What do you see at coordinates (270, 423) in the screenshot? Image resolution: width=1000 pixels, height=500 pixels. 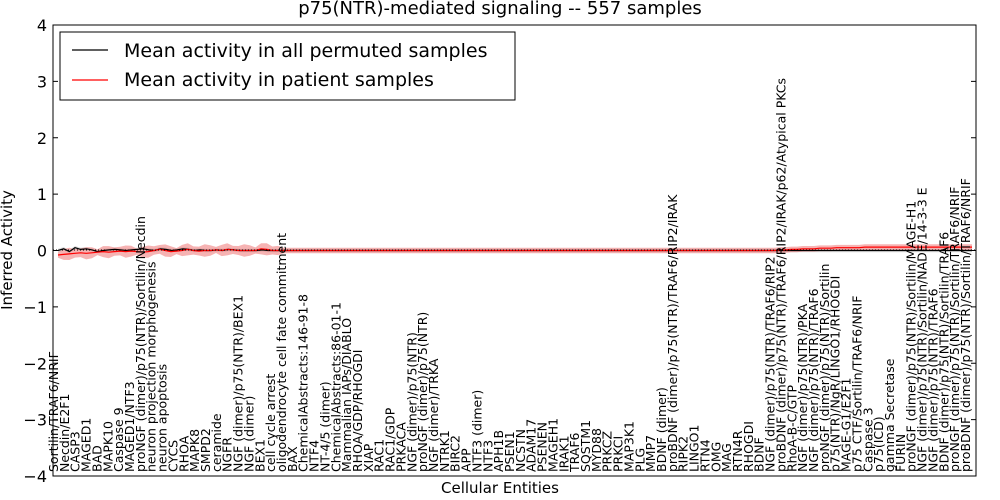 I see `entity-label: cell cycle arrest` at bounding box center [270, 423].